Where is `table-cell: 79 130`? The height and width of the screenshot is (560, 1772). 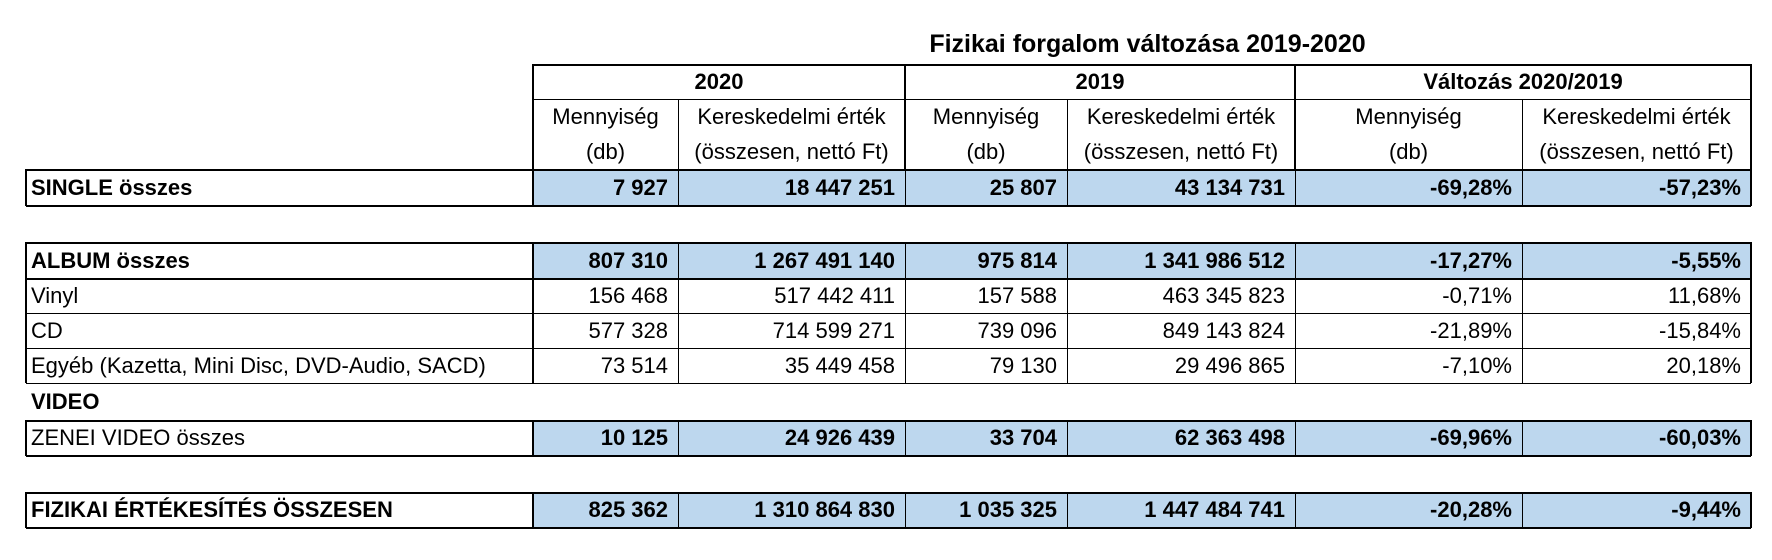
table-cell: 79 130 is located at coordinates (1023, 365).